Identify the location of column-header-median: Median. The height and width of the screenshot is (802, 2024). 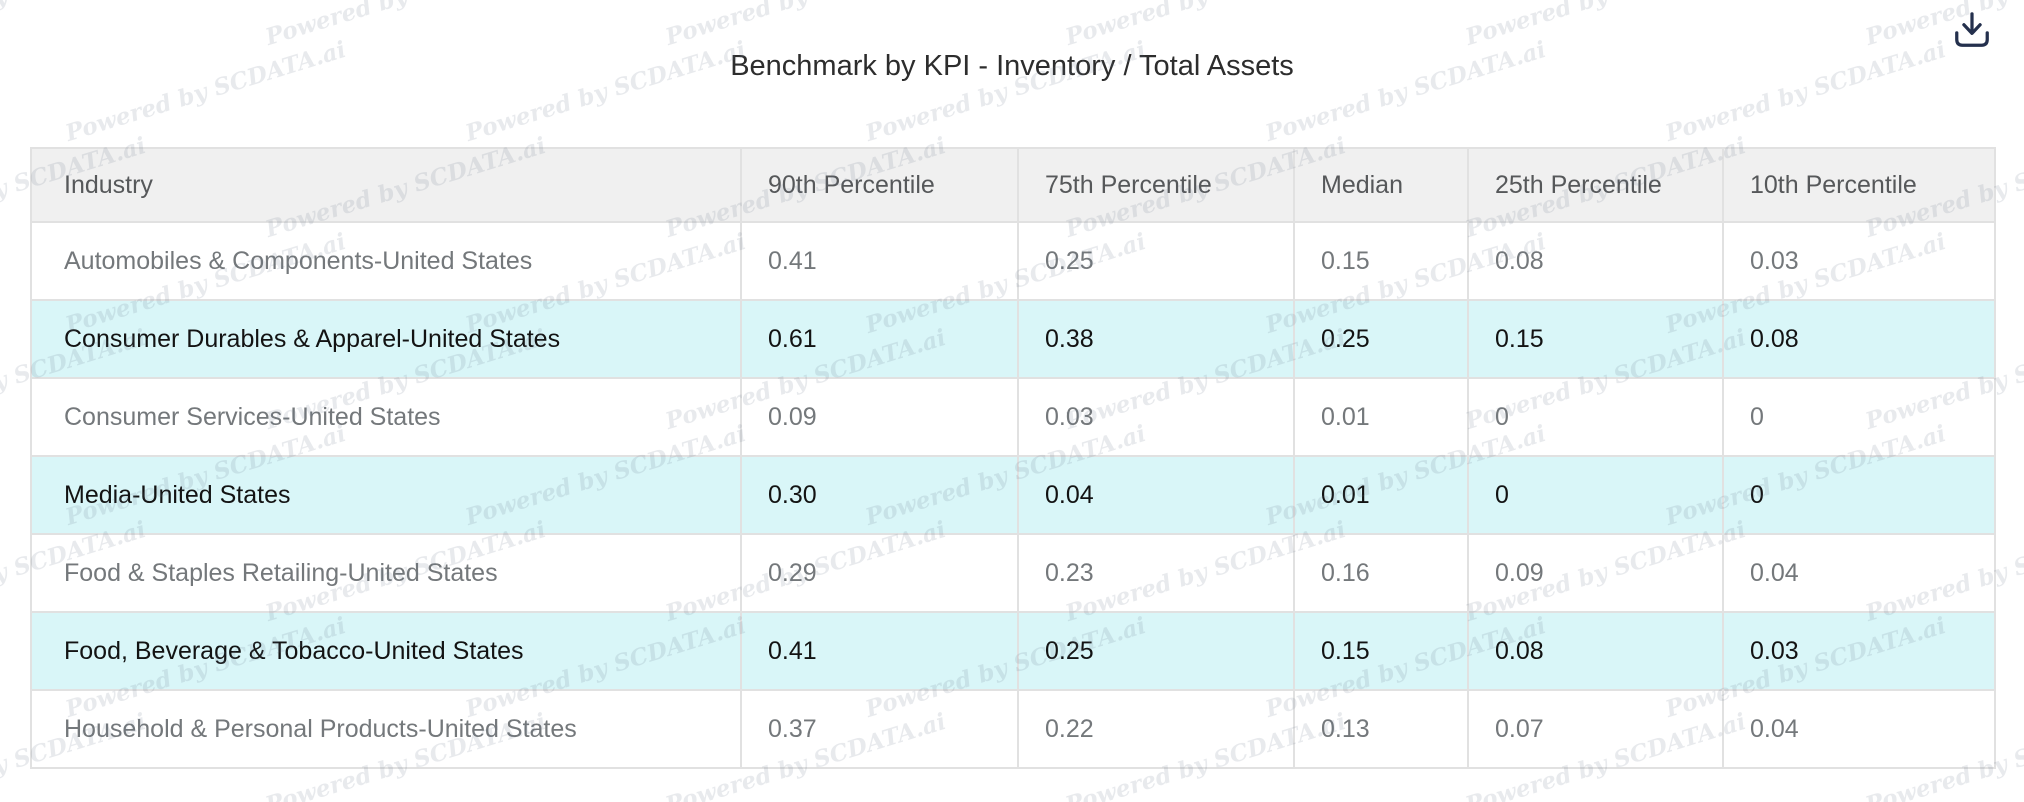
(1381, 185).